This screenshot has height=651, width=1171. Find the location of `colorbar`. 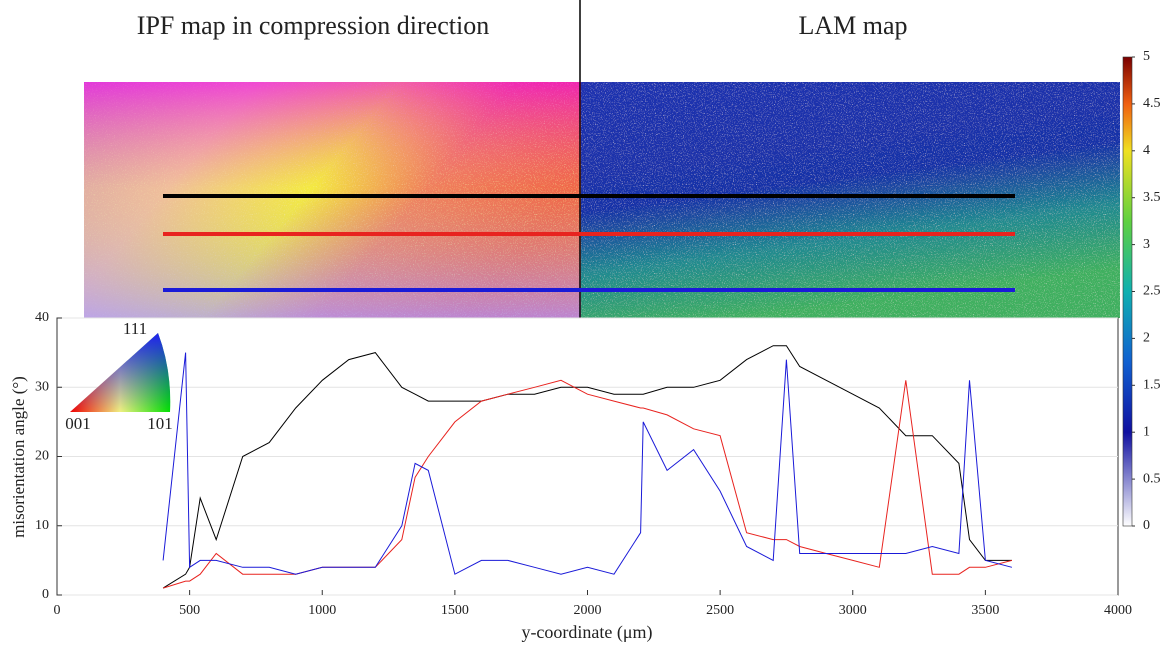

colorbar is located at coordinates (1127, 291).